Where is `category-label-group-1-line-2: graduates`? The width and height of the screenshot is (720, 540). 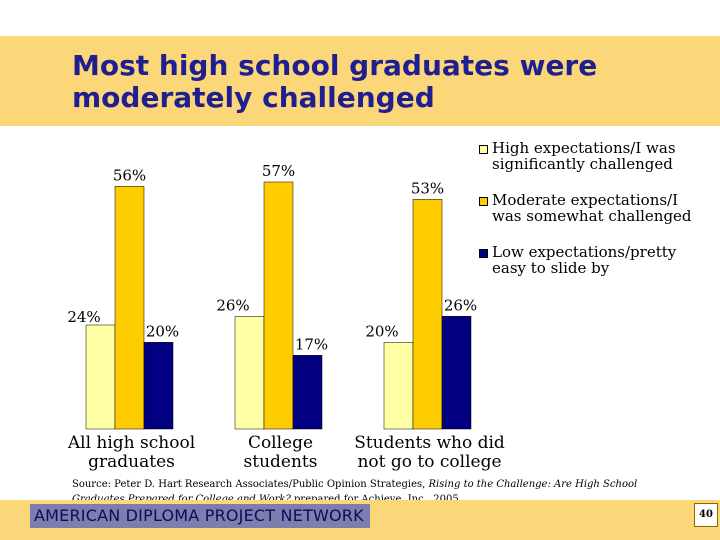
category-label-group-1-line-2: graduates is located at coordinates (131, 462).